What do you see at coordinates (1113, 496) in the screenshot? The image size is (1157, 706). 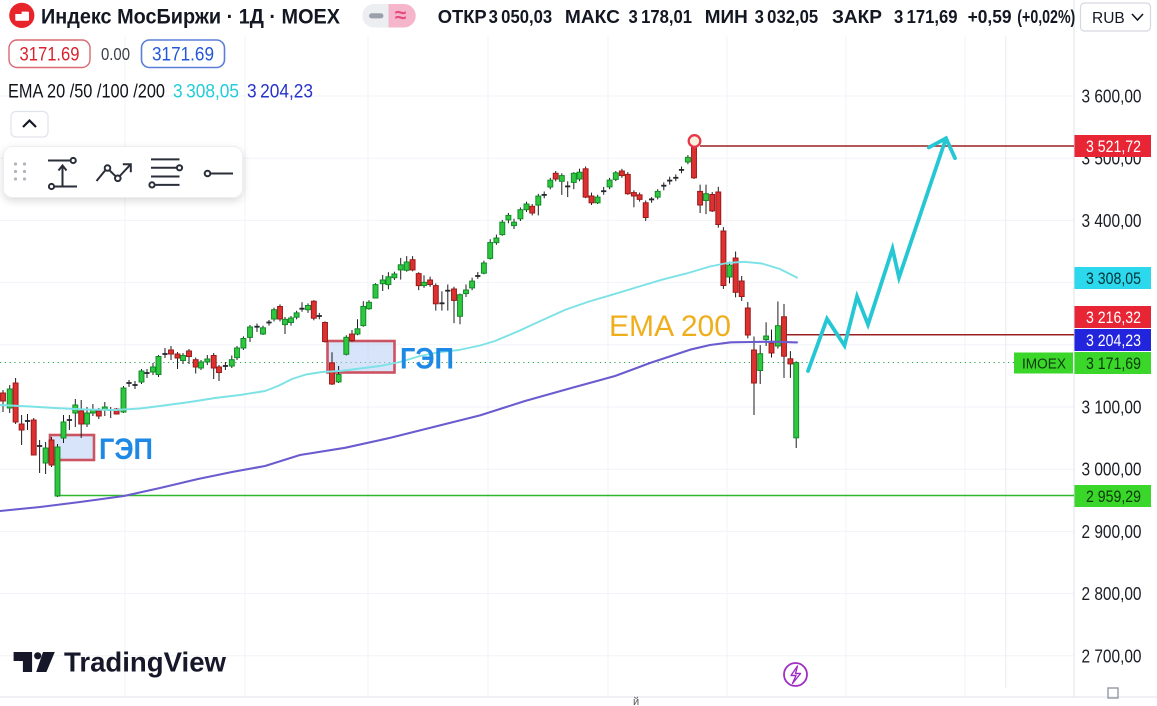 I see `svg-text: 2 959,29` at bounding box center [1113, 496].